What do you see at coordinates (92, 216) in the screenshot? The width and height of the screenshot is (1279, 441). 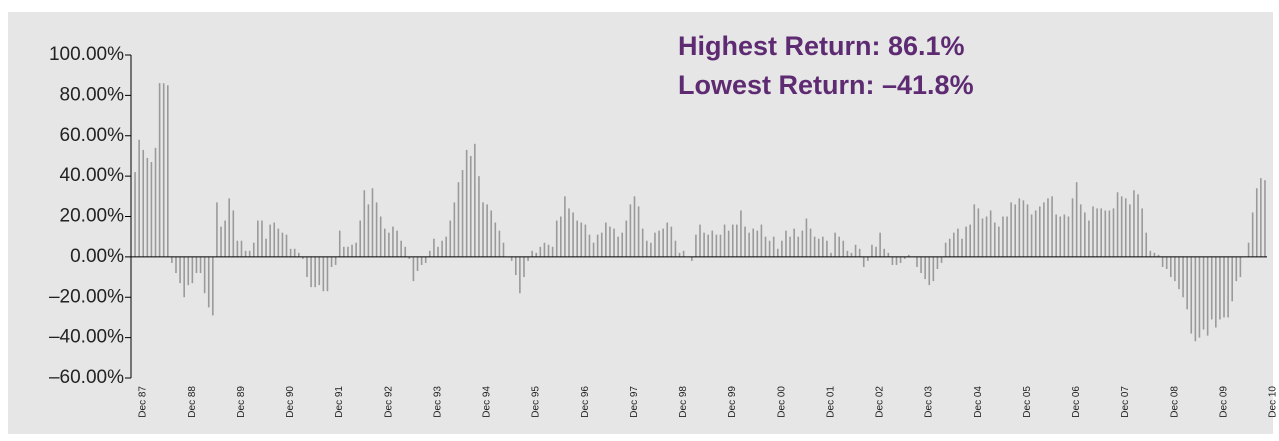 I see `y-tick-label: 20.00%` at bounding box center [92, 216].